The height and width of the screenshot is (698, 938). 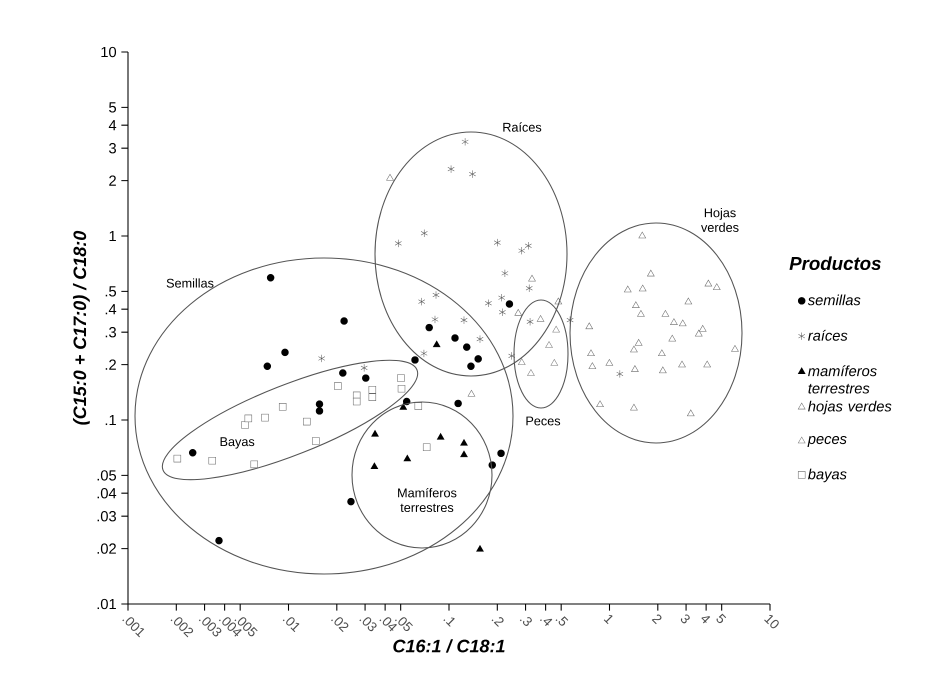 What do you see at coordinates (81, 327) in the screenshot?
I see `y-axis-title: (C15:0 + C17:0) / C18:0` at bounding box center [81, 327].